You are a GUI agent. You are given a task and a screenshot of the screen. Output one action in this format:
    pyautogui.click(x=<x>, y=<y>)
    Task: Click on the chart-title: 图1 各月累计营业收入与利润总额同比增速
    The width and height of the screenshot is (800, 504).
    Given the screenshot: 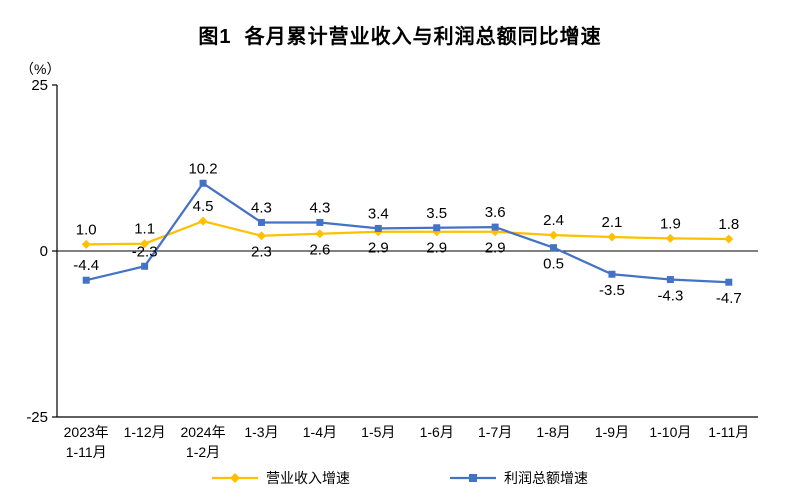 What is the action you would take?
    pyautogui.click(x=400, y=37)
    